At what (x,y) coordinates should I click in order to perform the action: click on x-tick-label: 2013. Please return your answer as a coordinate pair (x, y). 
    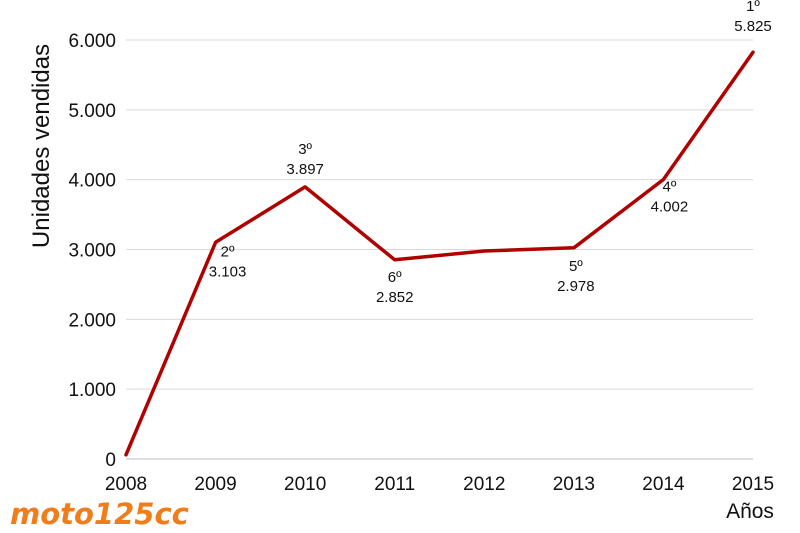
    Looking at the image, I should click on (574, 484).